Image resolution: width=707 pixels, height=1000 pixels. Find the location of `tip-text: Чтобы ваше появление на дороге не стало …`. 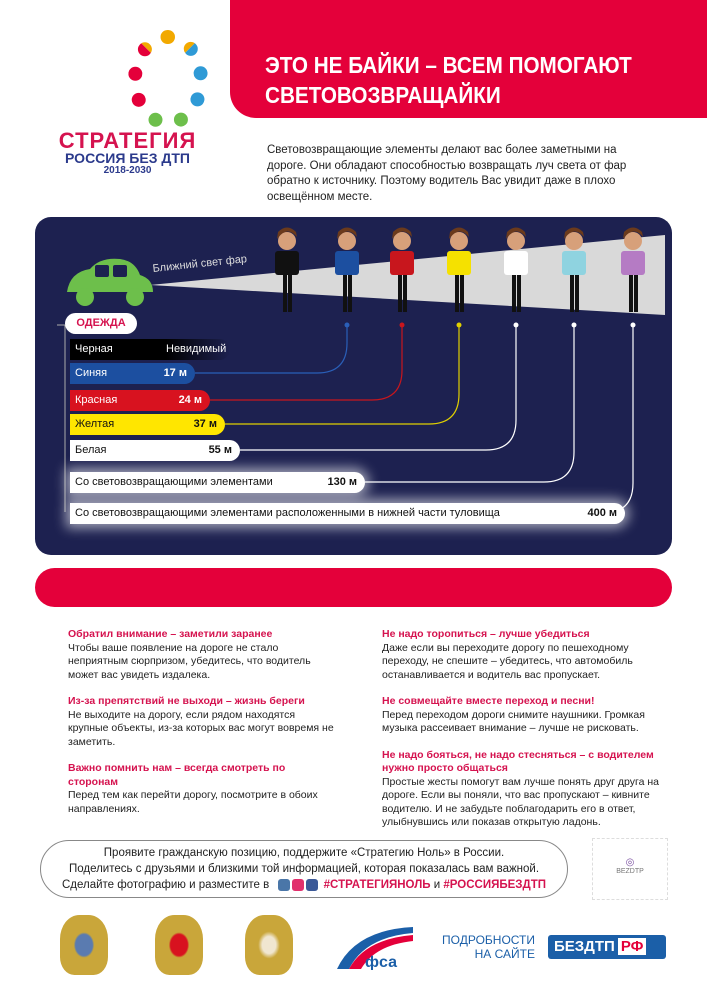

tip-text: Чтобы ваше появление на дороге не стало … is located at coordinates (189, 661).